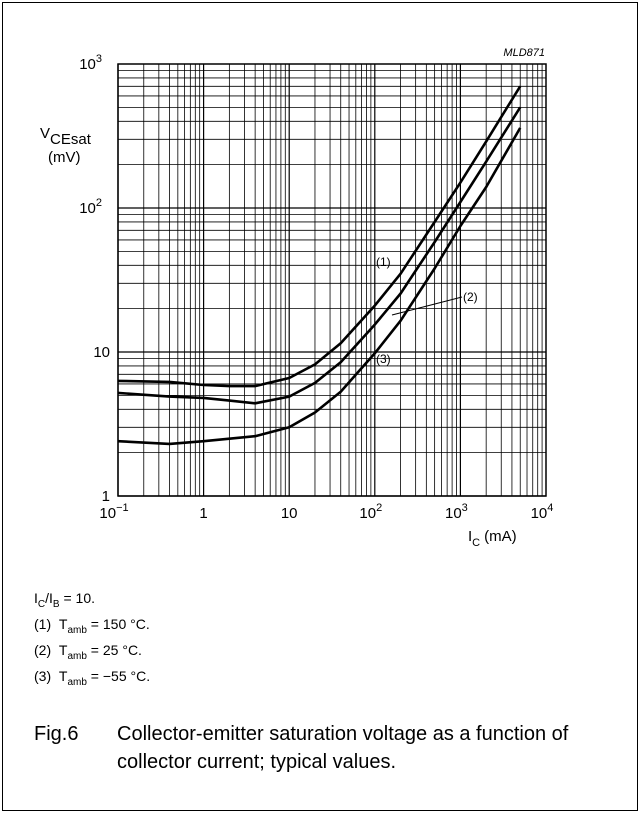  What do you see at coordinates (370, 512) in the screenshot?
I see `x-tick-label: 10²` at bounding box center [370, 512].